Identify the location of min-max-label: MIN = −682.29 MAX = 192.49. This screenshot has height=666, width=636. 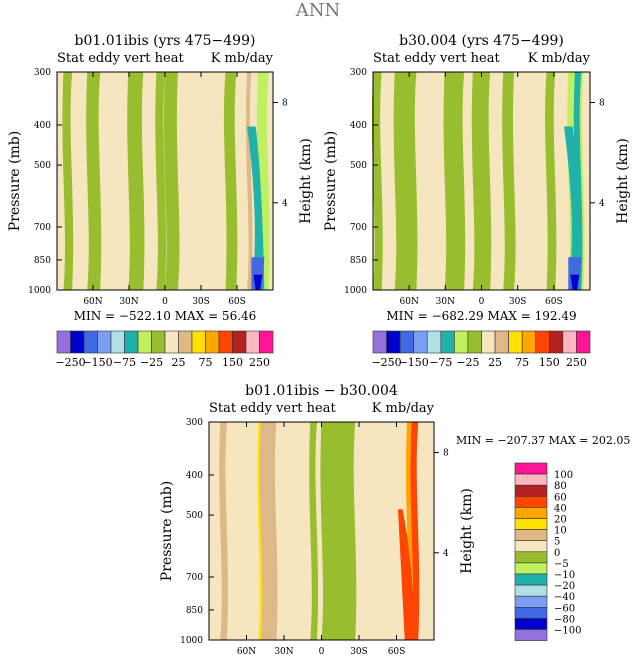
(481, 316).